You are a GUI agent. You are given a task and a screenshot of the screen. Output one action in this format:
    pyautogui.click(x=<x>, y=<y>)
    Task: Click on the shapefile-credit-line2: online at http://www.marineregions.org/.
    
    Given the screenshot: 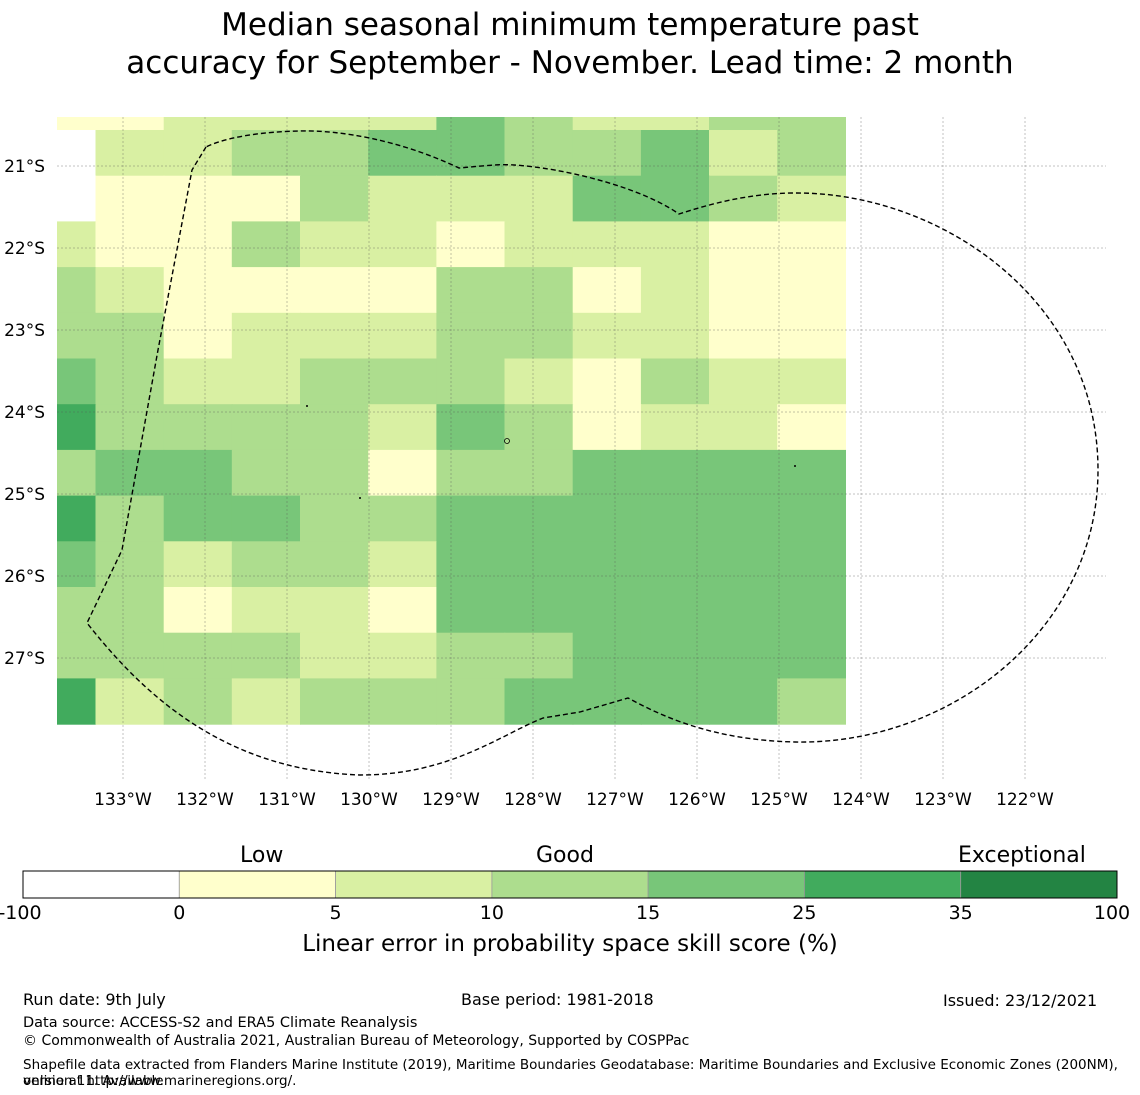 What is the action you would take?
    pyautogui.click(x=160, y=1081)
    